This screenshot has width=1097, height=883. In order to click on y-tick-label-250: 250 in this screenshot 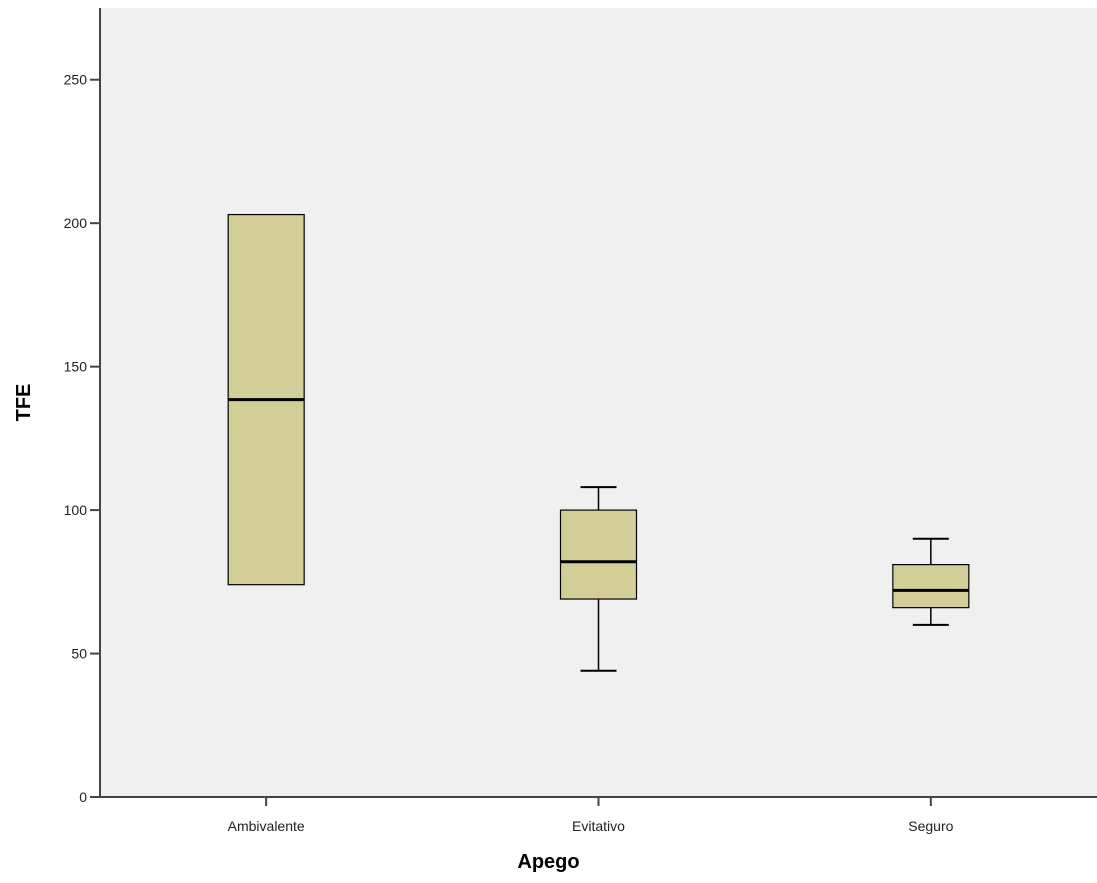, I will do `click(76, 80)`.